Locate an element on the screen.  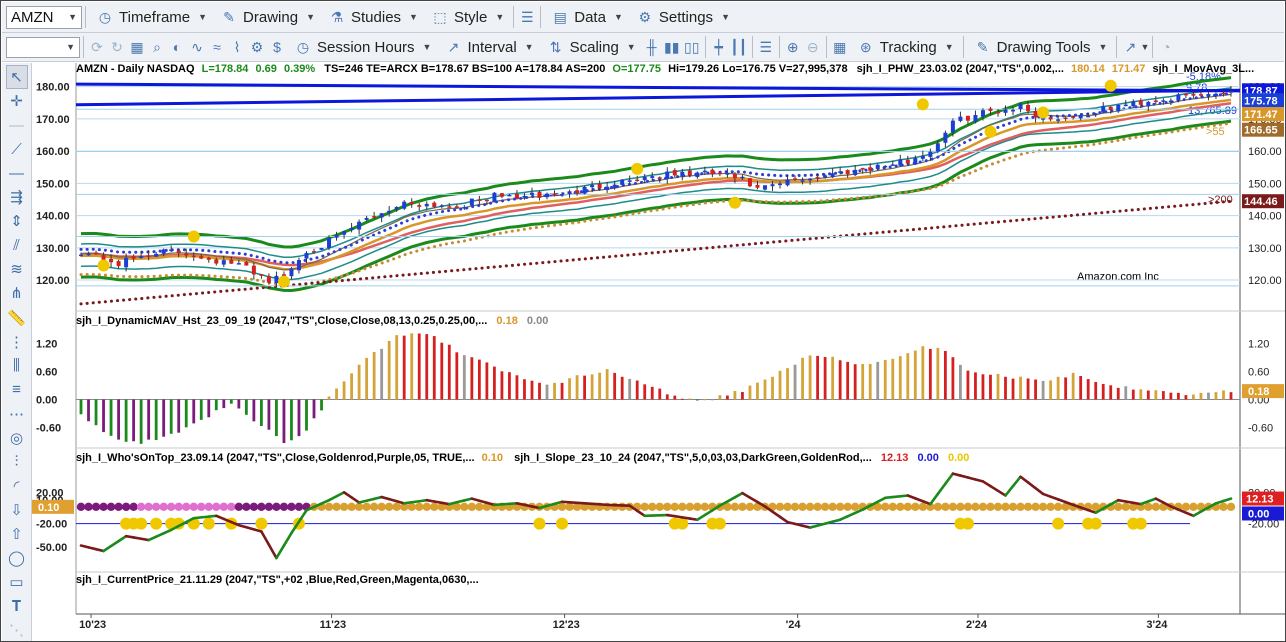
palette-icon: ◐ is located at coordinates (177, 47).